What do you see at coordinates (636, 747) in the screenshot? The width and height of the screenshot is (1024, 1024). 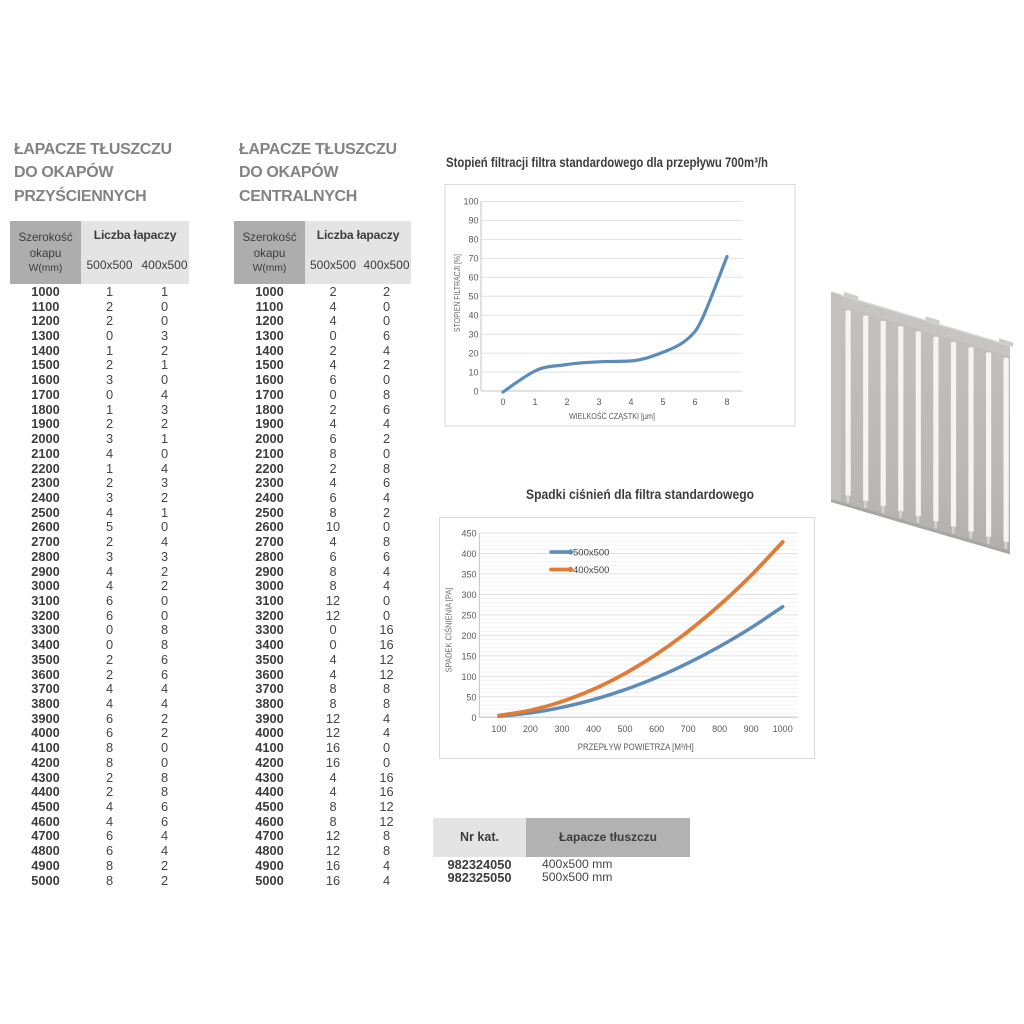 I see `svg-text: PRZEPŁYW POWIETRZA [M³/H]` at bounding box center [636, 747].